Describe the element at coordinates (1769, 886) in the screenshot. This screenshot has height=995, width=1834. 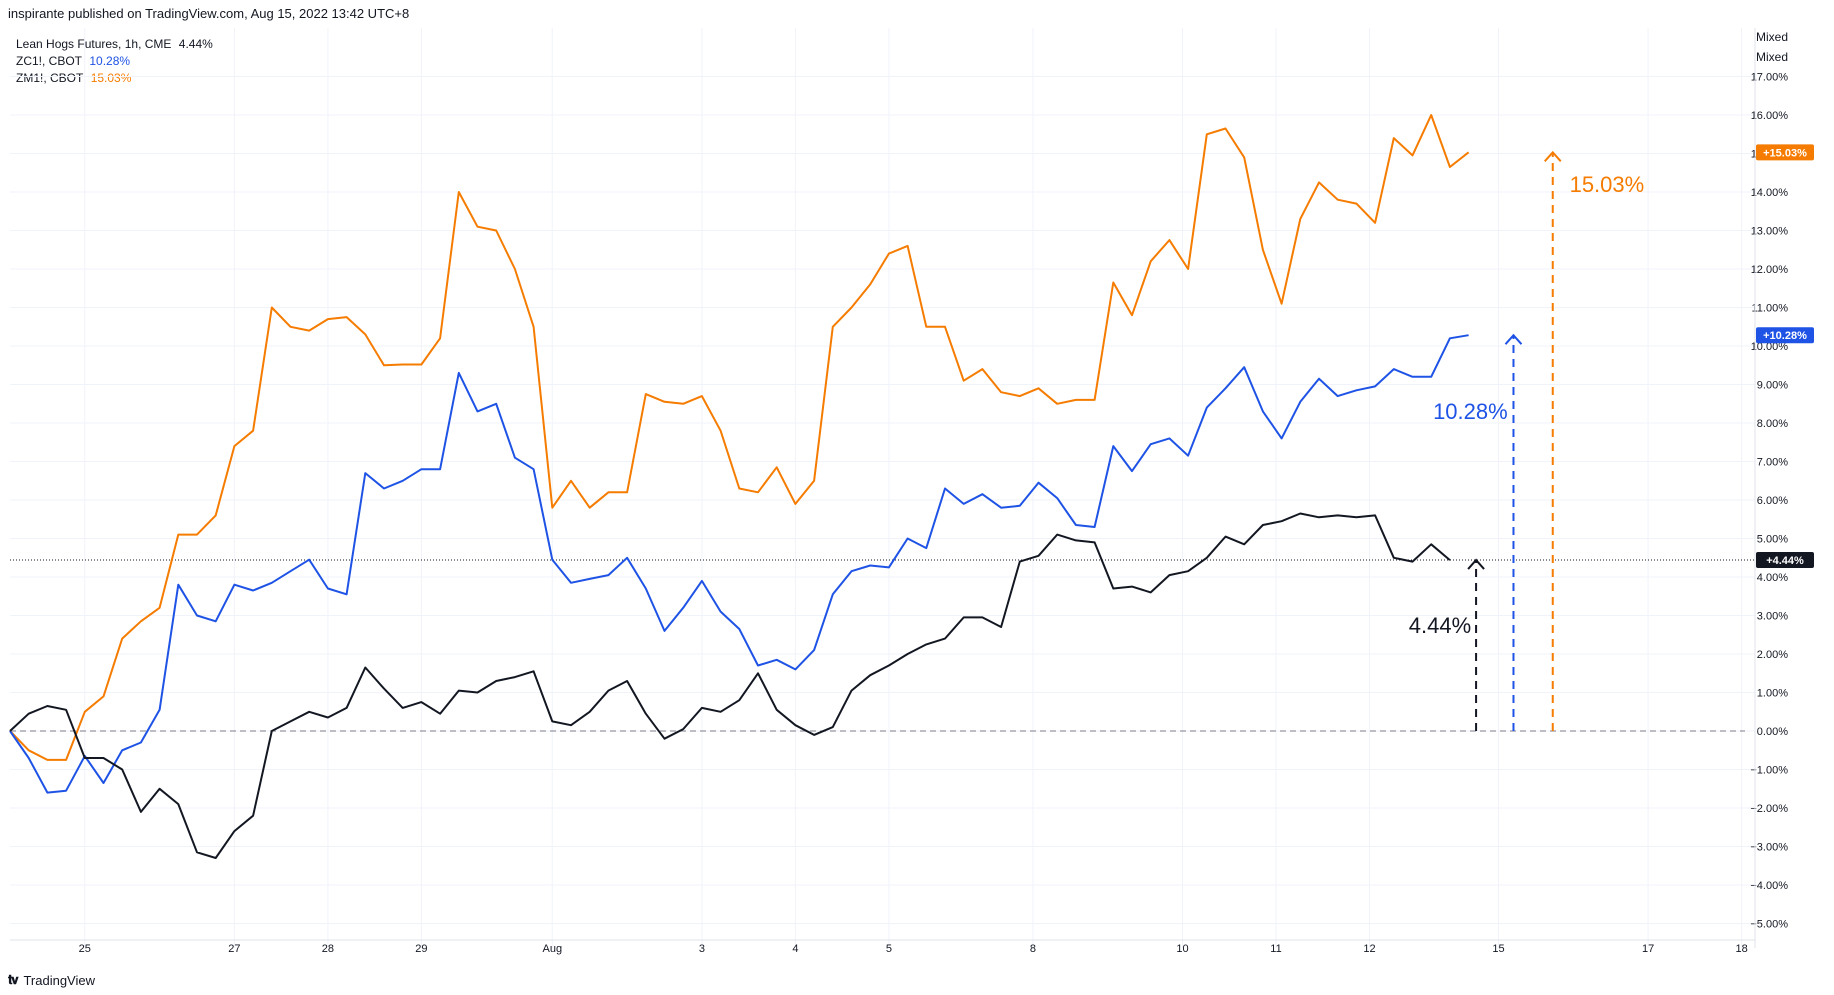
I see `y-tick-label: −4.00%` at that location.